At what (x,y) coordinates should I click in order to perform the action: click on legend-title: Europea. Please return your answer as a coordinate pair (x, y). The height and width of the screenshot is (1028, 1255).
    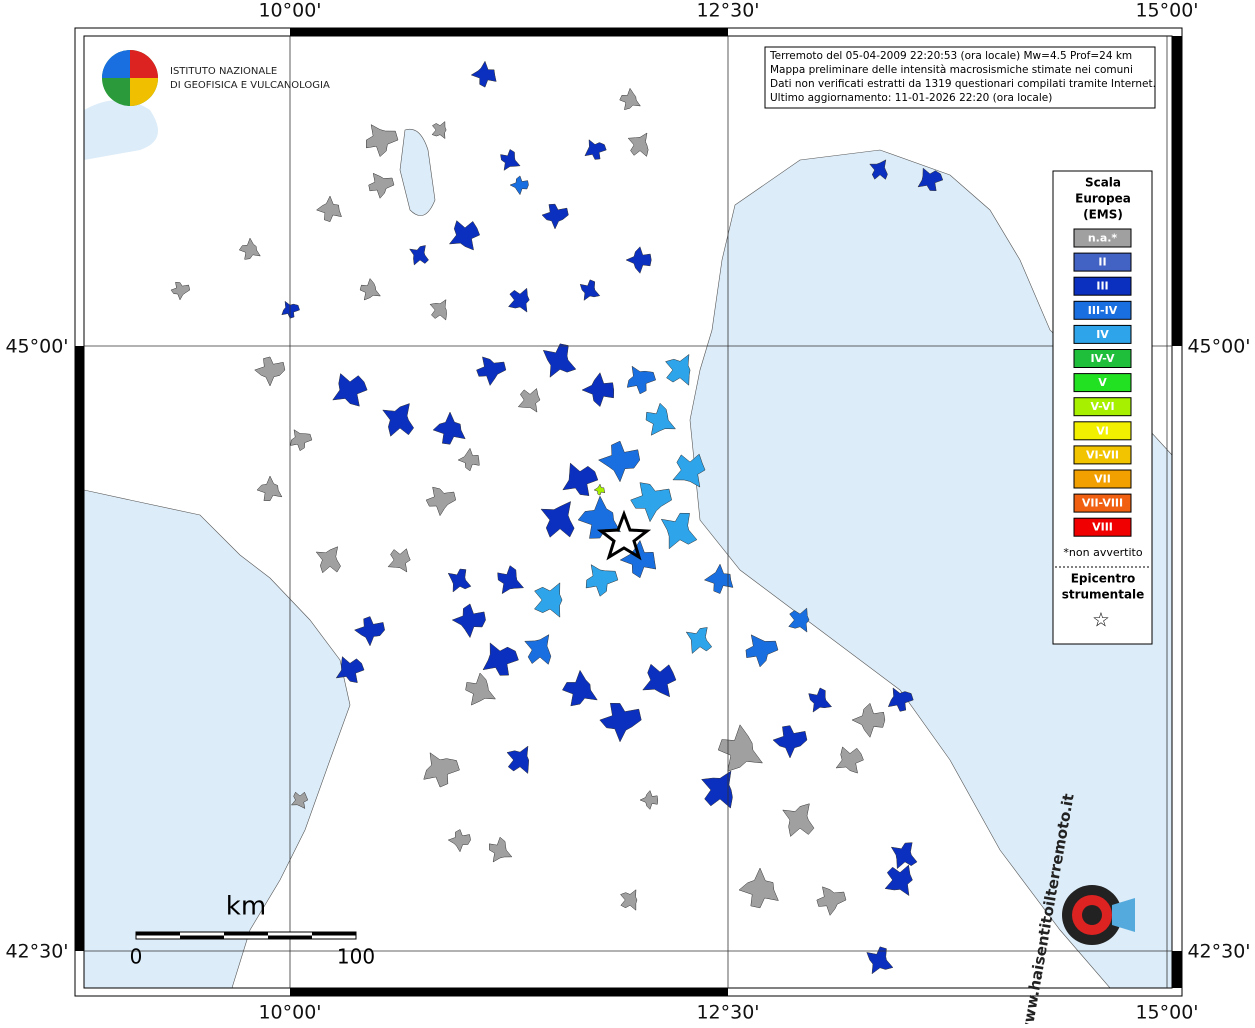
    Looking at the image, I should click on (1103, 199).